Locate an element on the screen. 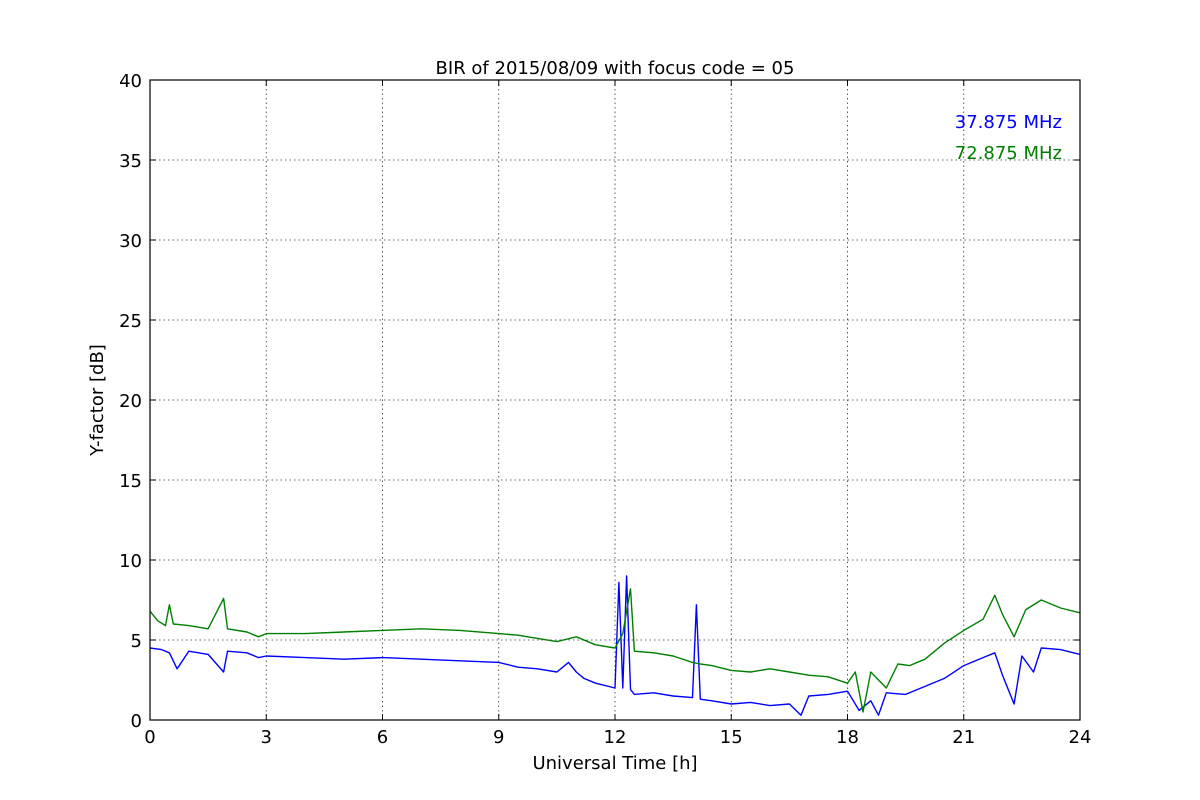 The width and height of the screenshot is (1200, 800). x-tick-label: 12 is located at coordinates (615, 737).